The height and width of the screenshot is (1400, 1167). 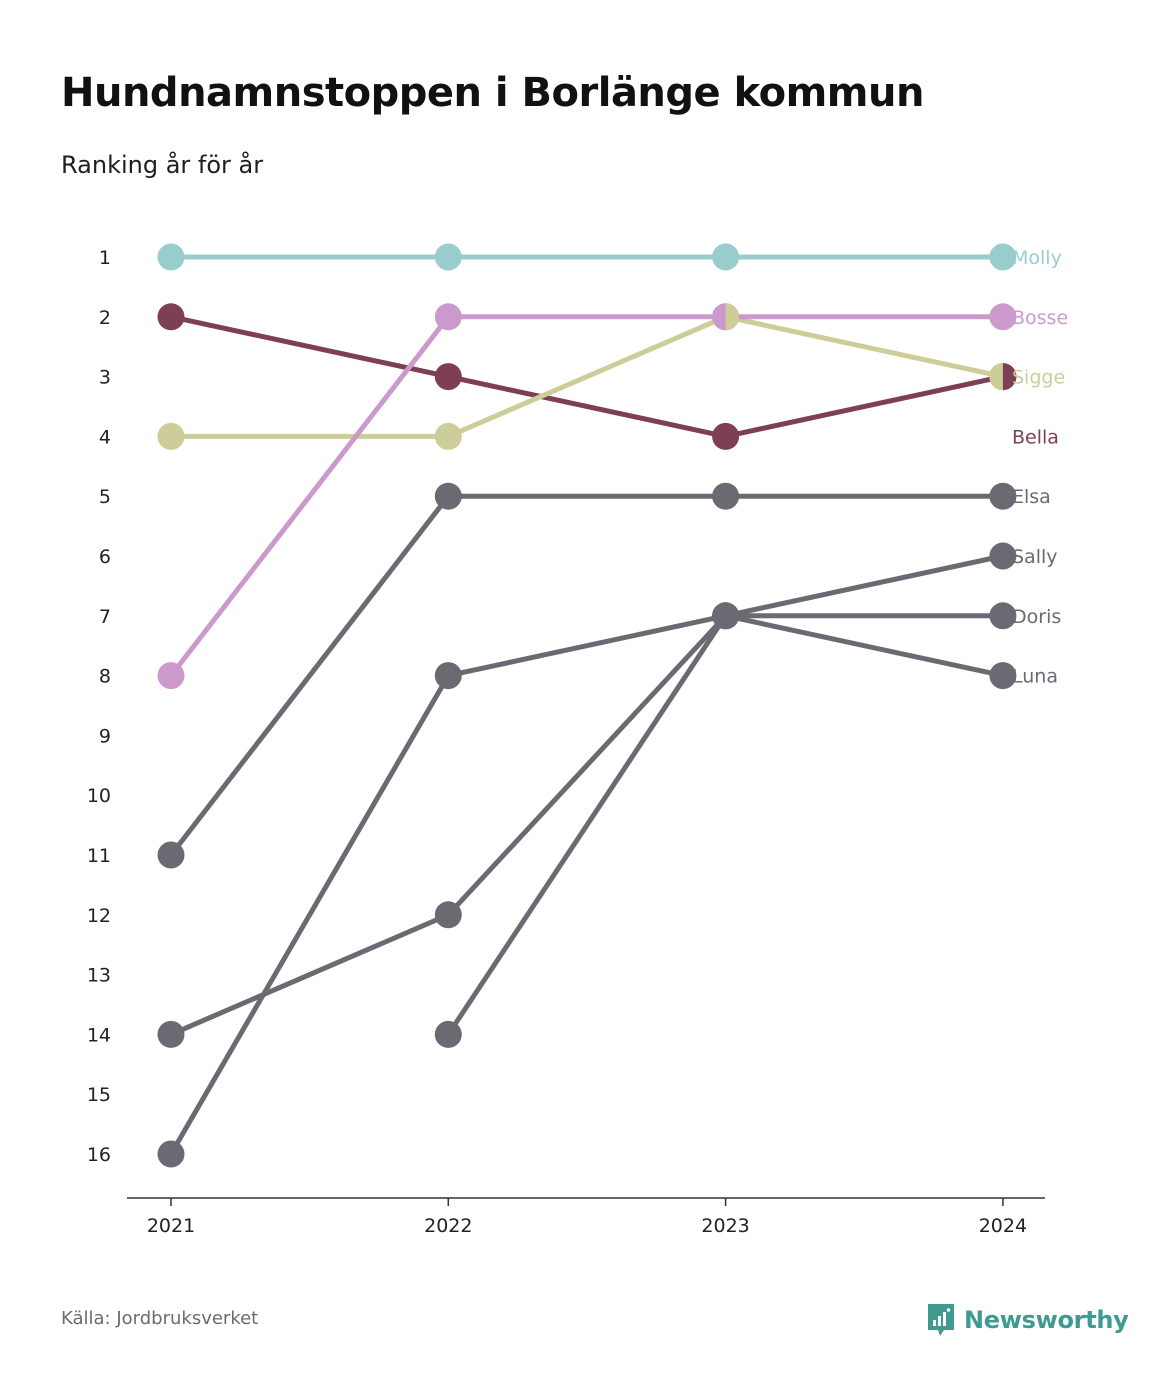 What do you see at coordinates (1036, 617) in the screenshot?
I see `series-end-label: Doris` at bounding box center [1036, 617].